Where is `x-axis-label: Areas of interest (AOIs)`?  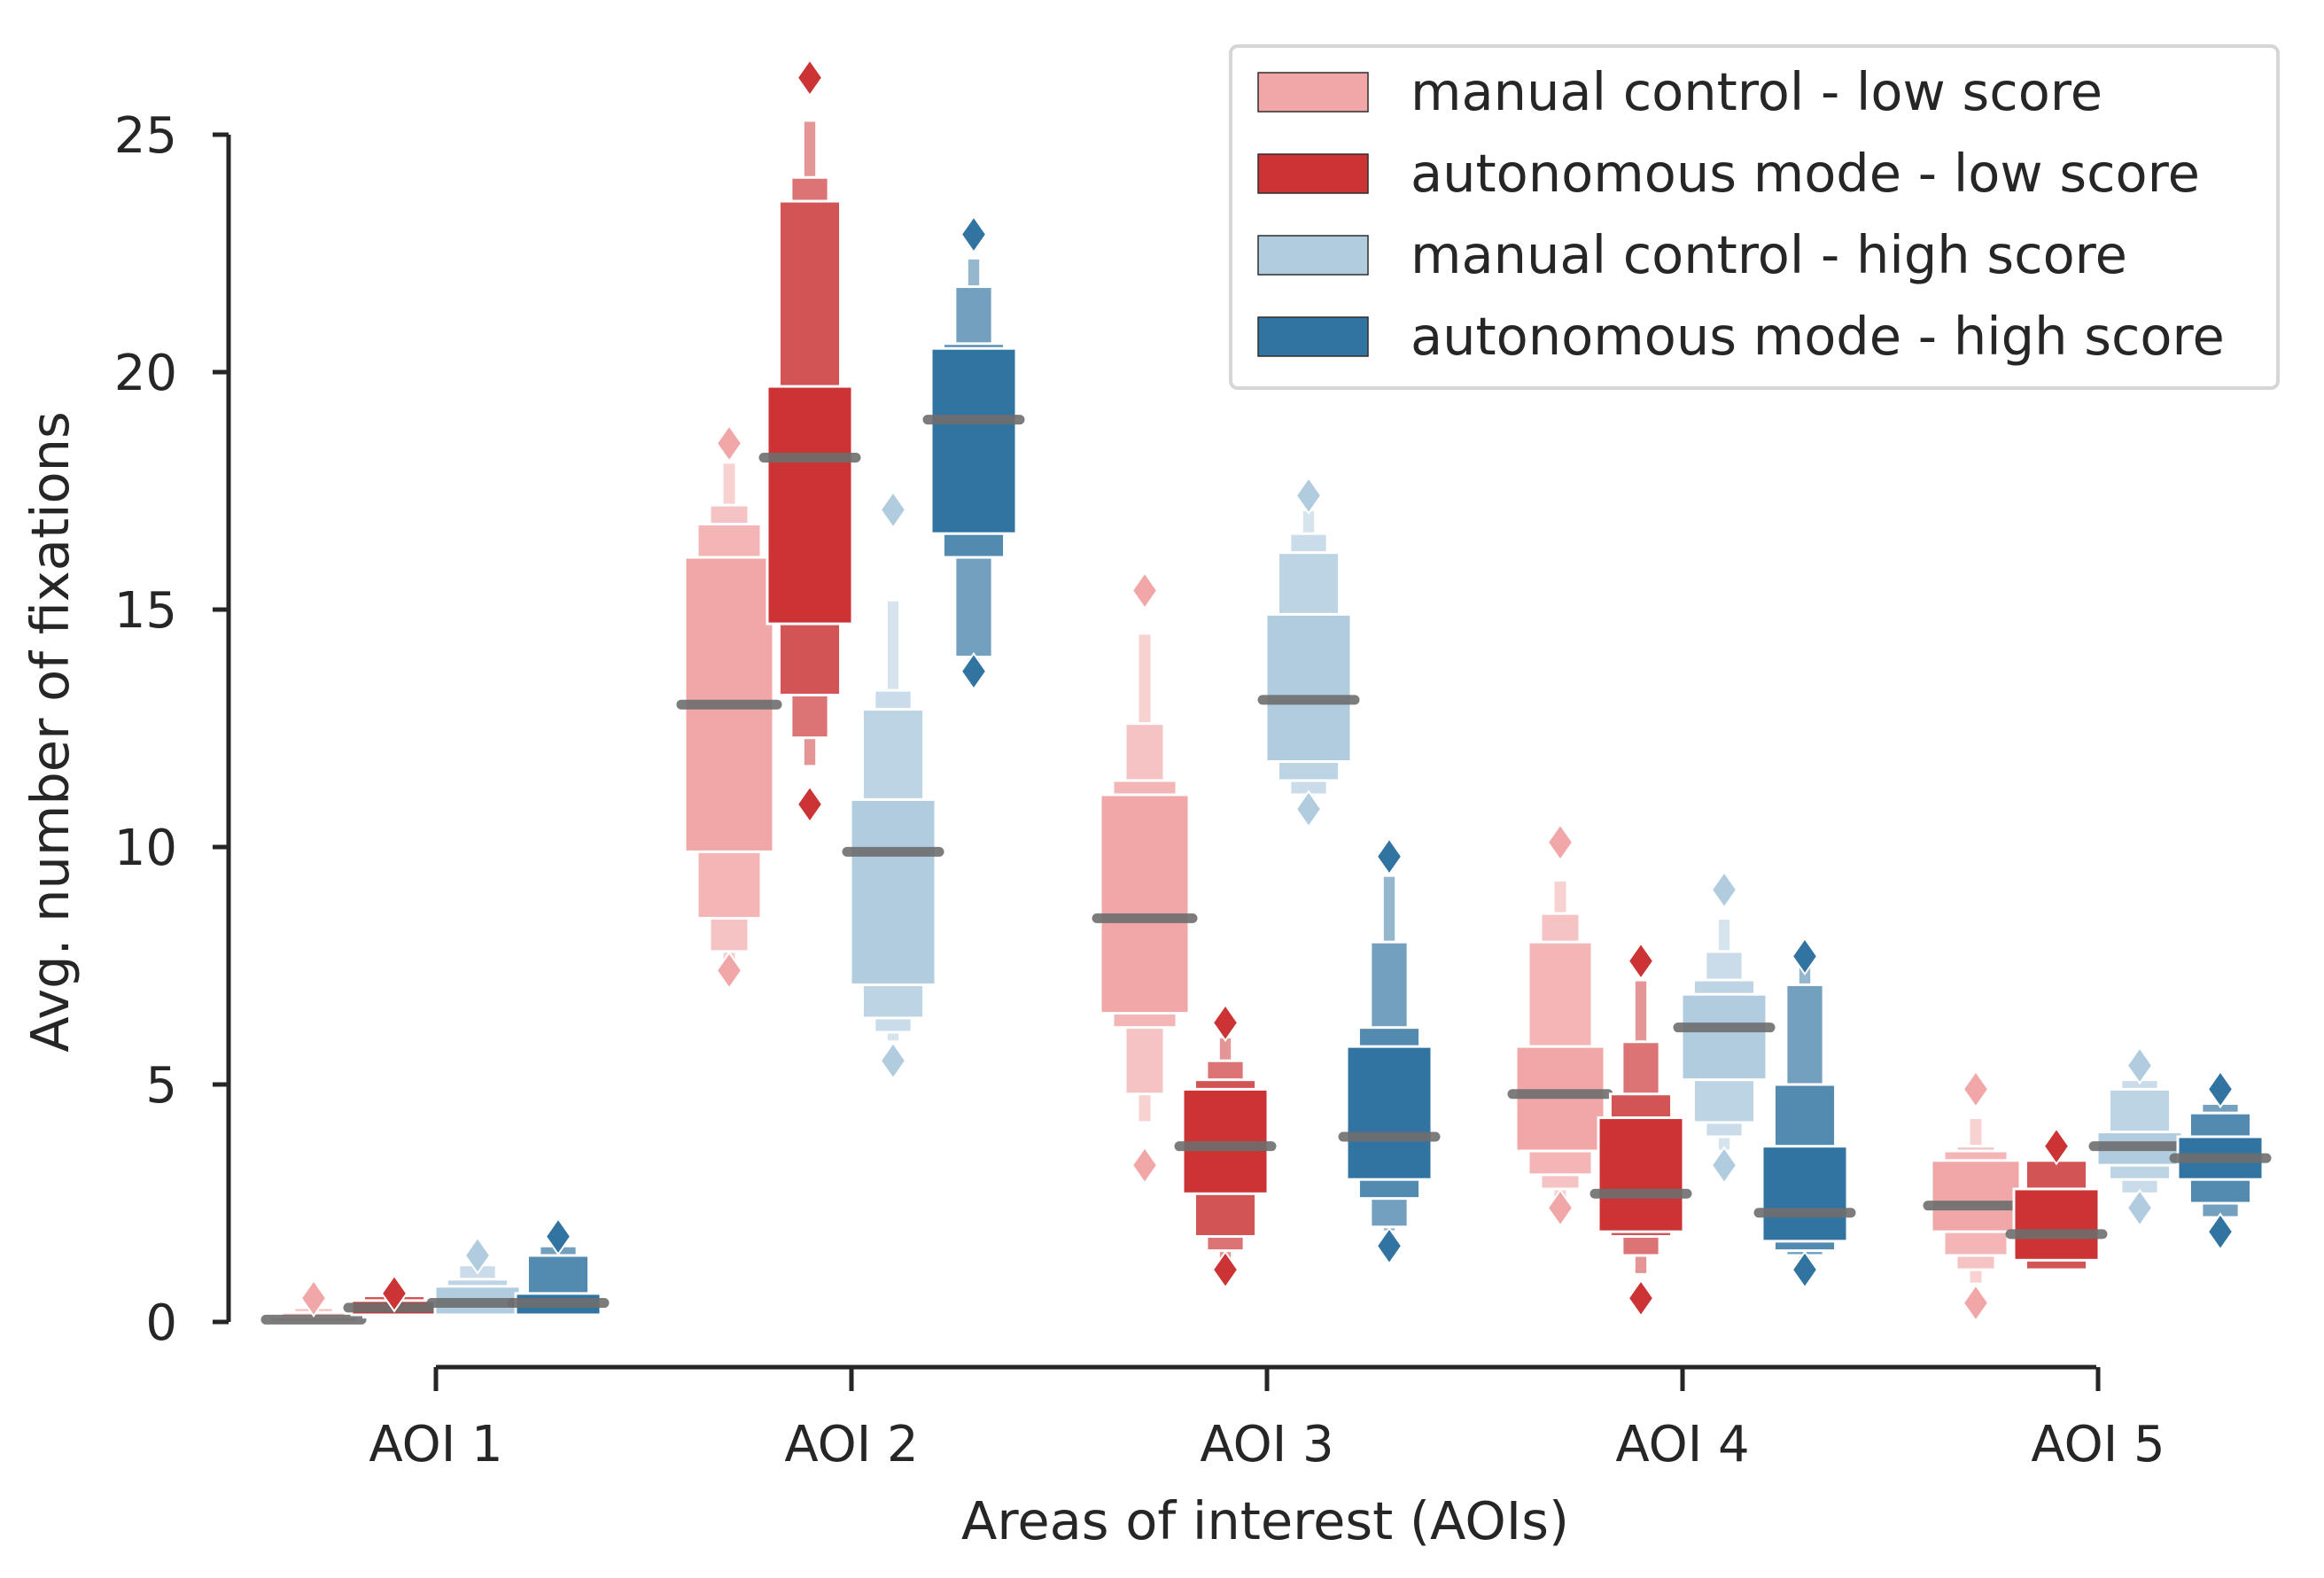
x-axis-label: Areas of interest (AOIs) is located at coordinates (1265, 1520).